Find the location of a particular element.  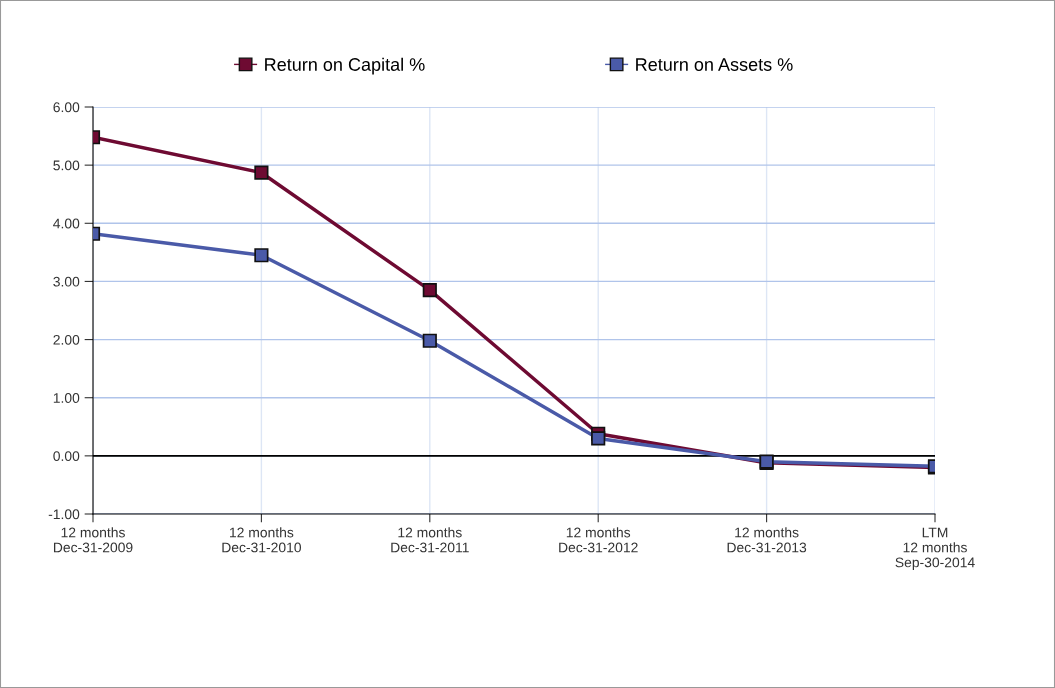

y-tick-label: 0.00 is located at coordinates (66, 456).